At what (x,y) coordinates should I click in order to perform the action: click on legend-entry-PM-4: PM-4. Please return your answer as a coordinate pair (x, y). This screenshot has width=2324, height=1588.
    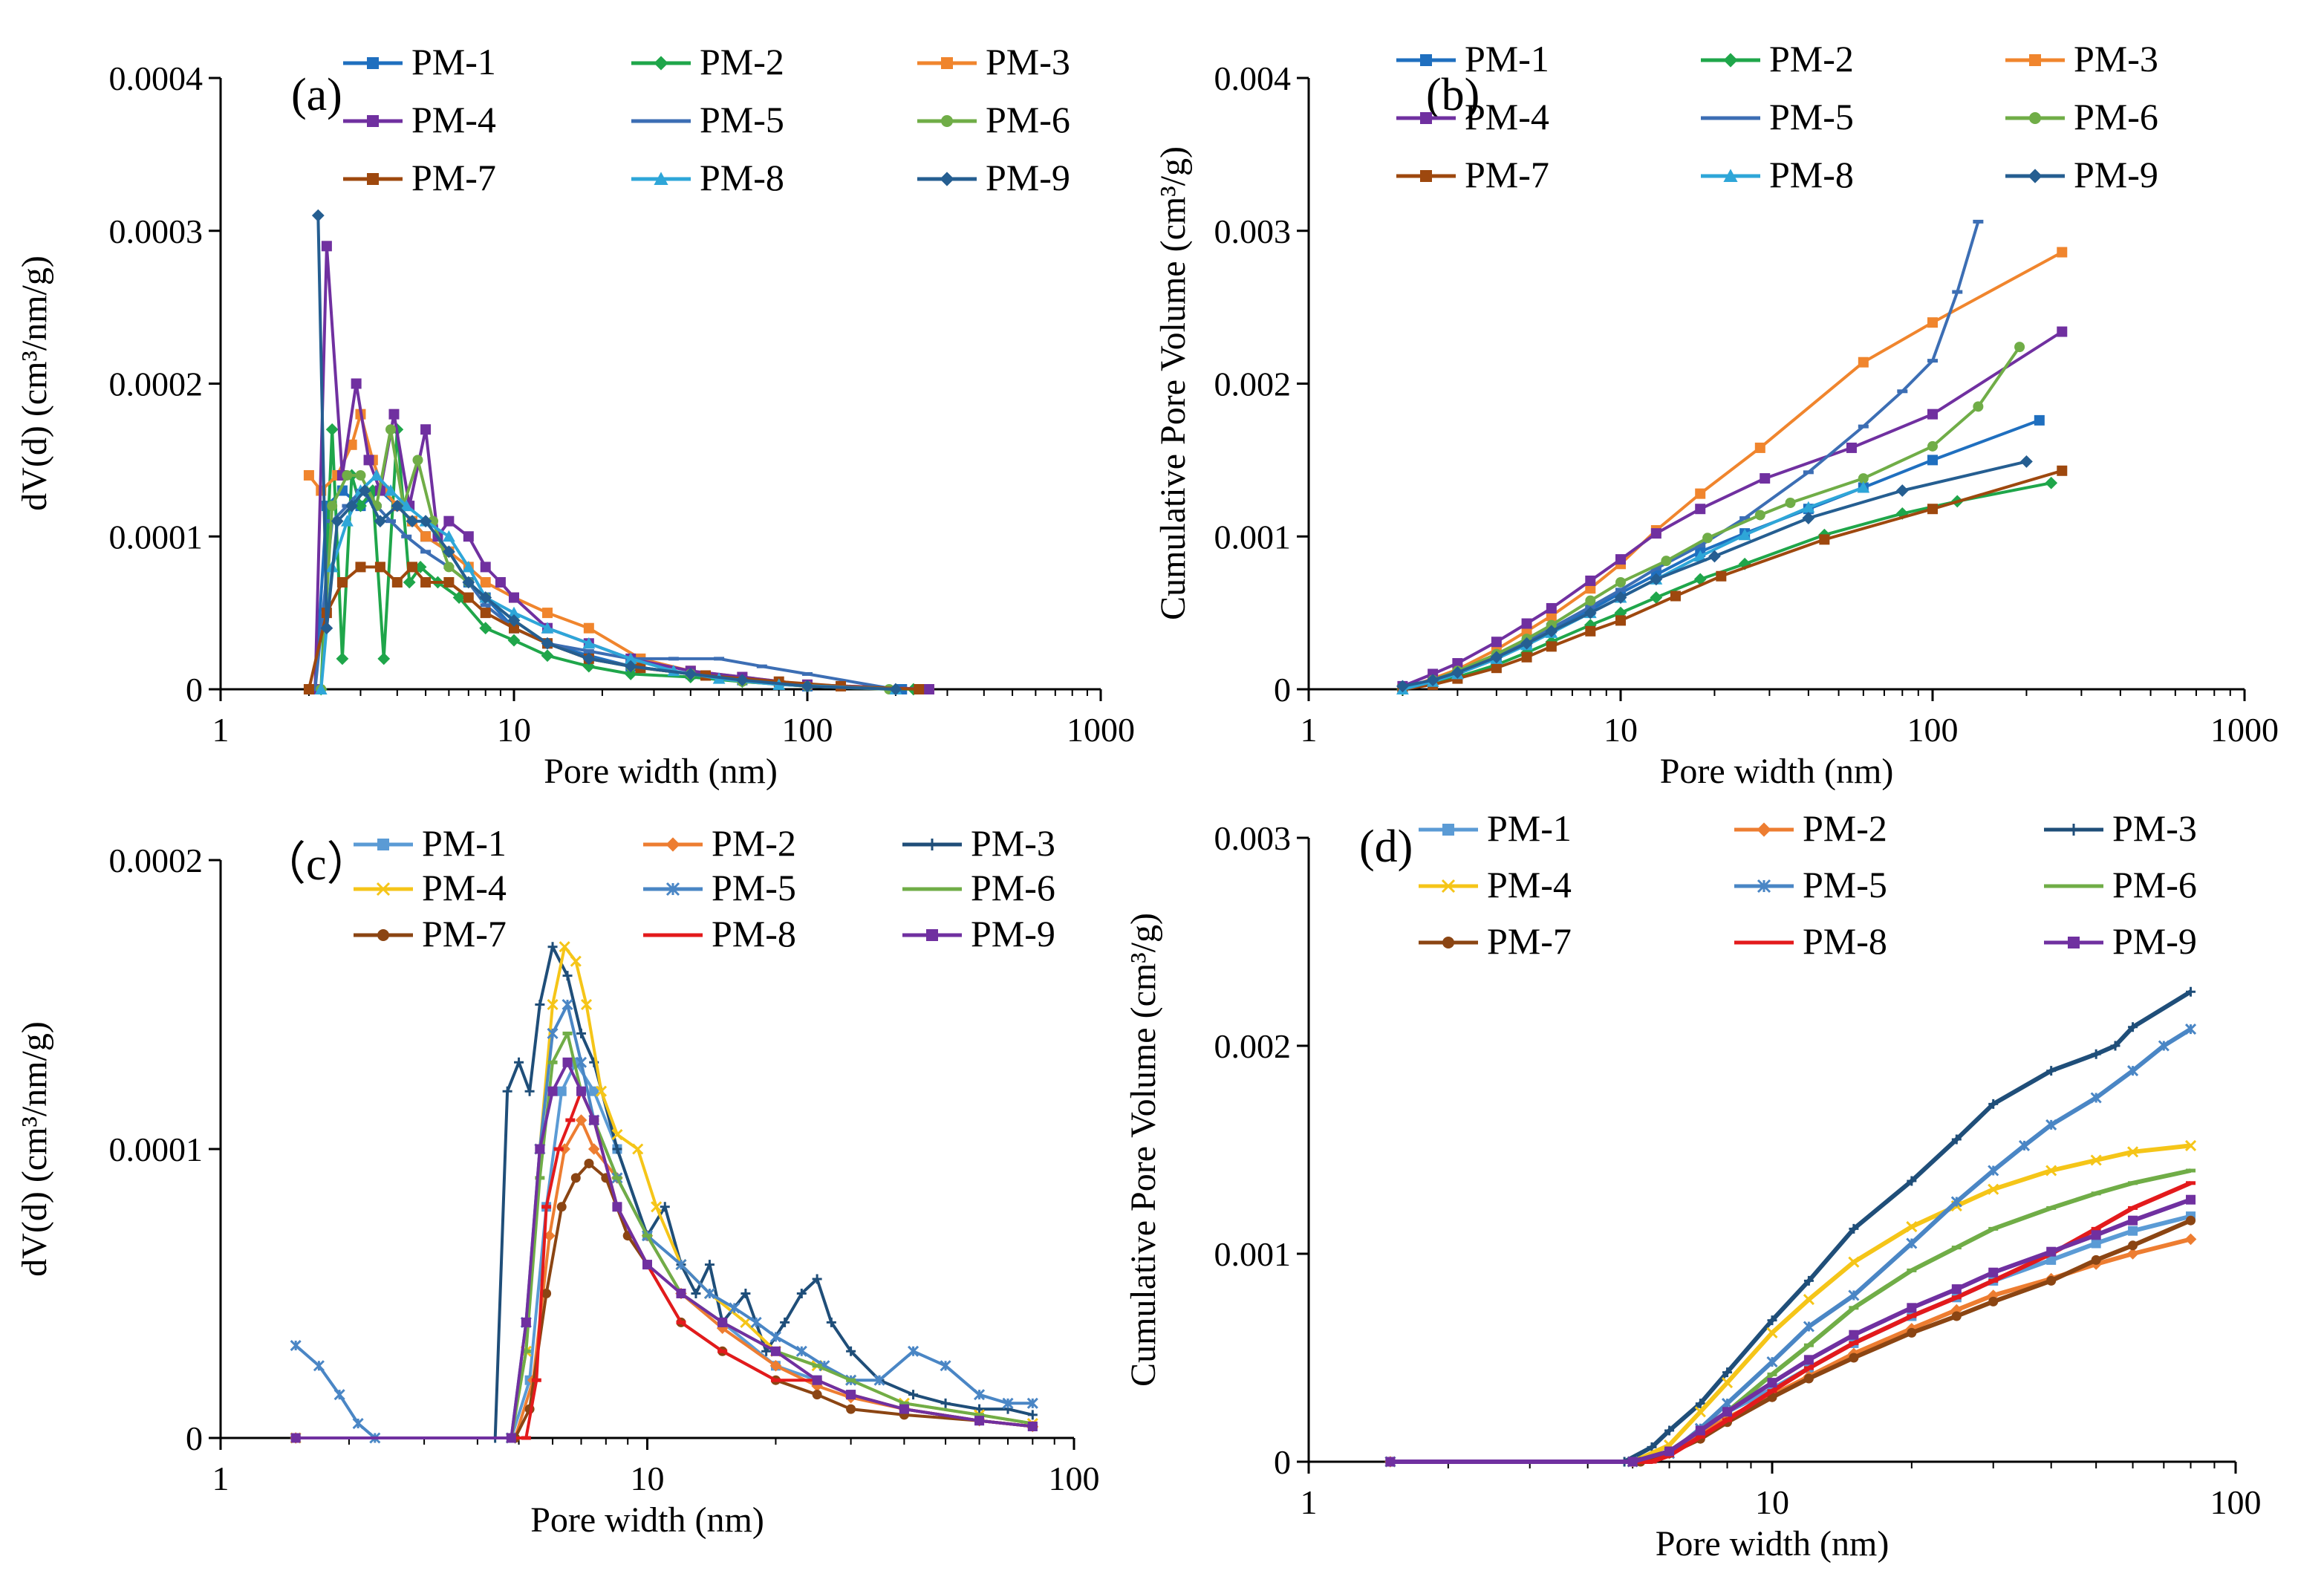
    Looking at the image, I should click on (430, 887).